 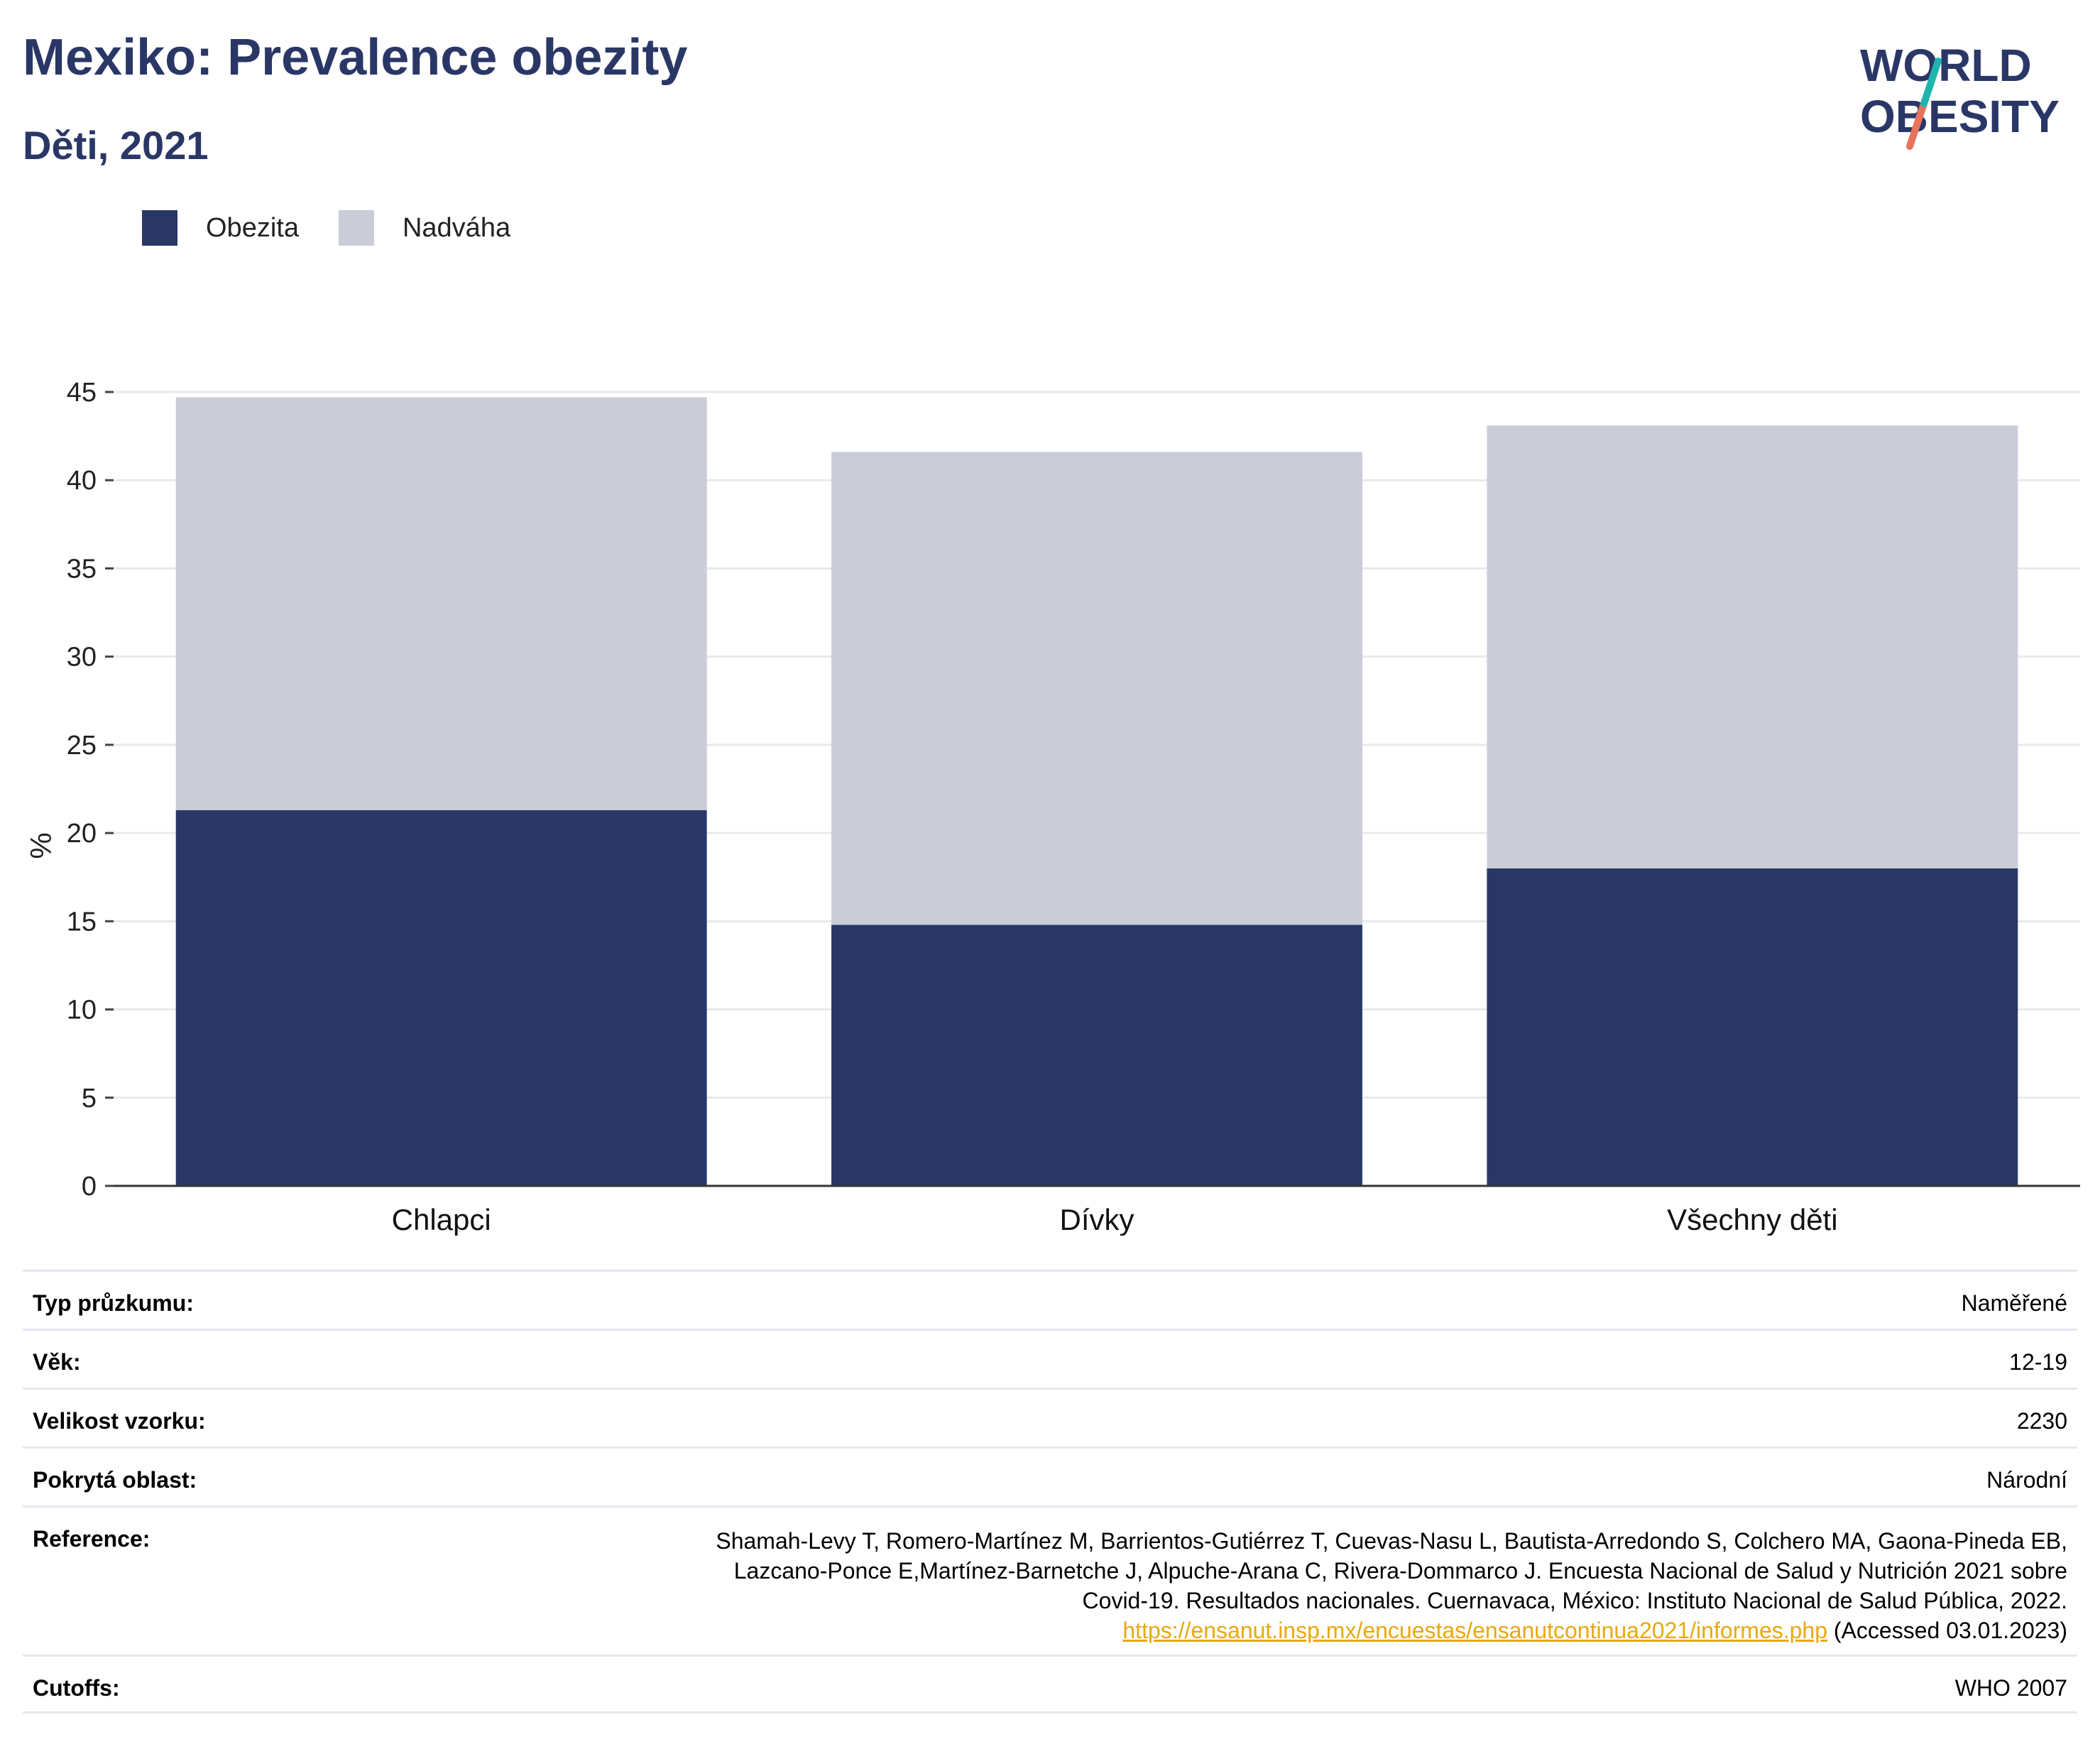 What do you see at coordinates (82, 1010) in the screenshot?
I see `y-tick-label: 10` at bounding box center [82, 1010].